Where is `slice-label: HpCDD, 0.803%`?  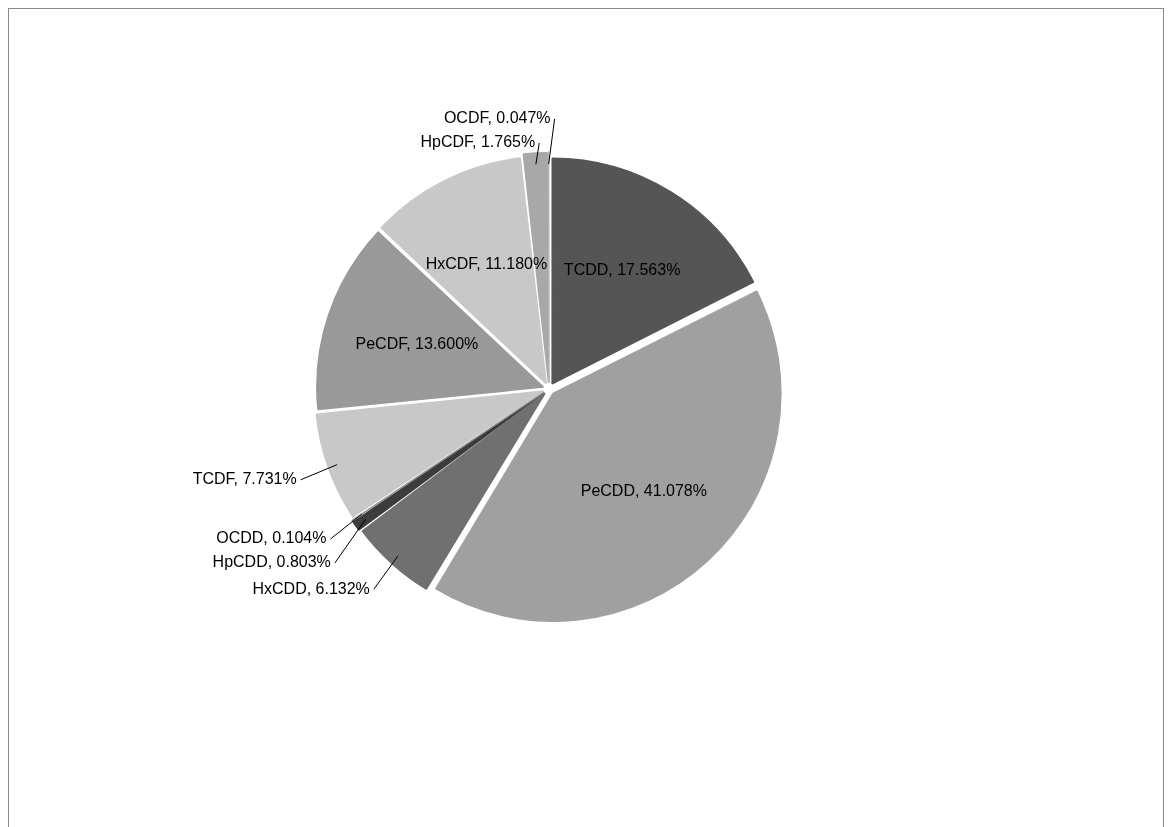
slice-label: HpCDD, 0.803% is located at coordinates (271, 562).